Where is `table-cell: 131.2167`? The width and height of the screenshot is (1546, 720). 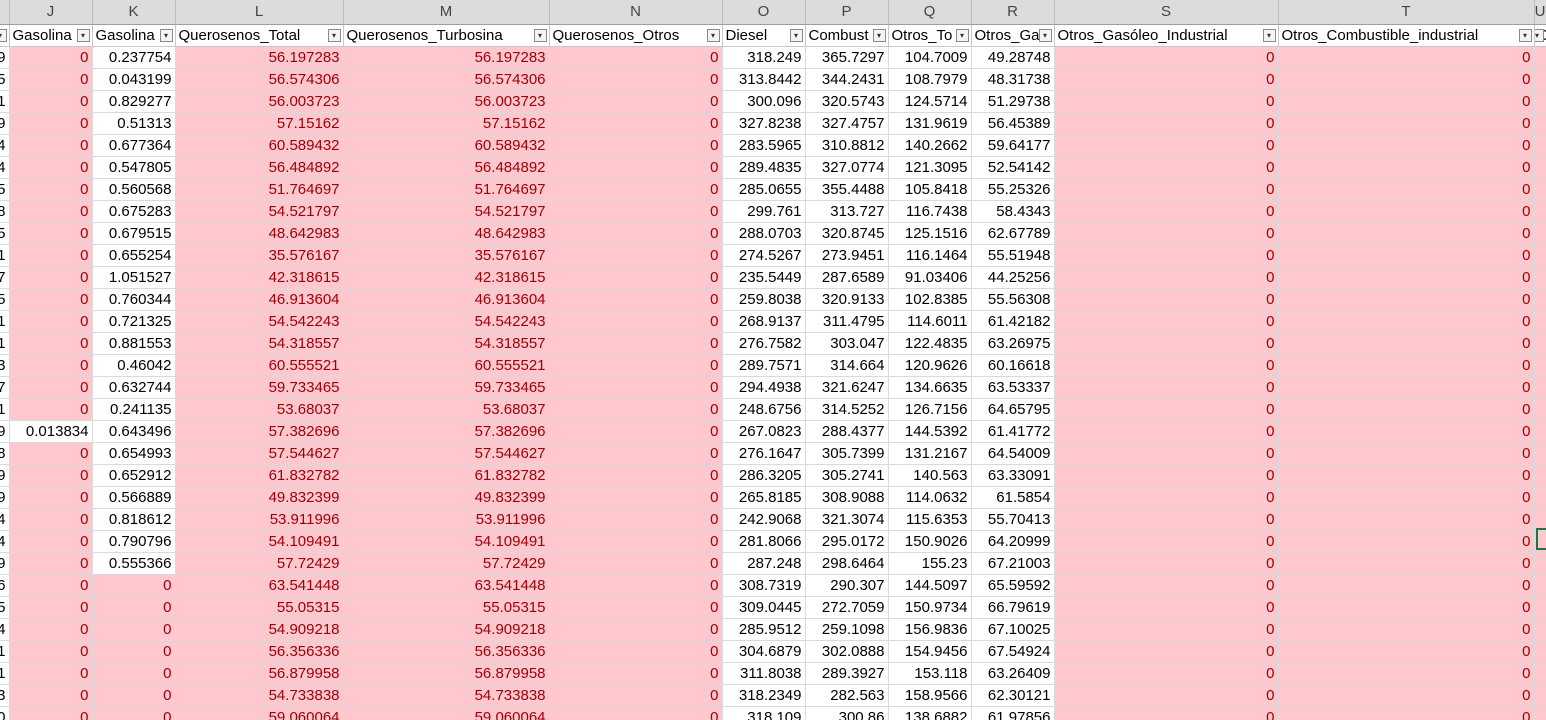 table-cell: 131.2167 is located at coordinates (930, 453).